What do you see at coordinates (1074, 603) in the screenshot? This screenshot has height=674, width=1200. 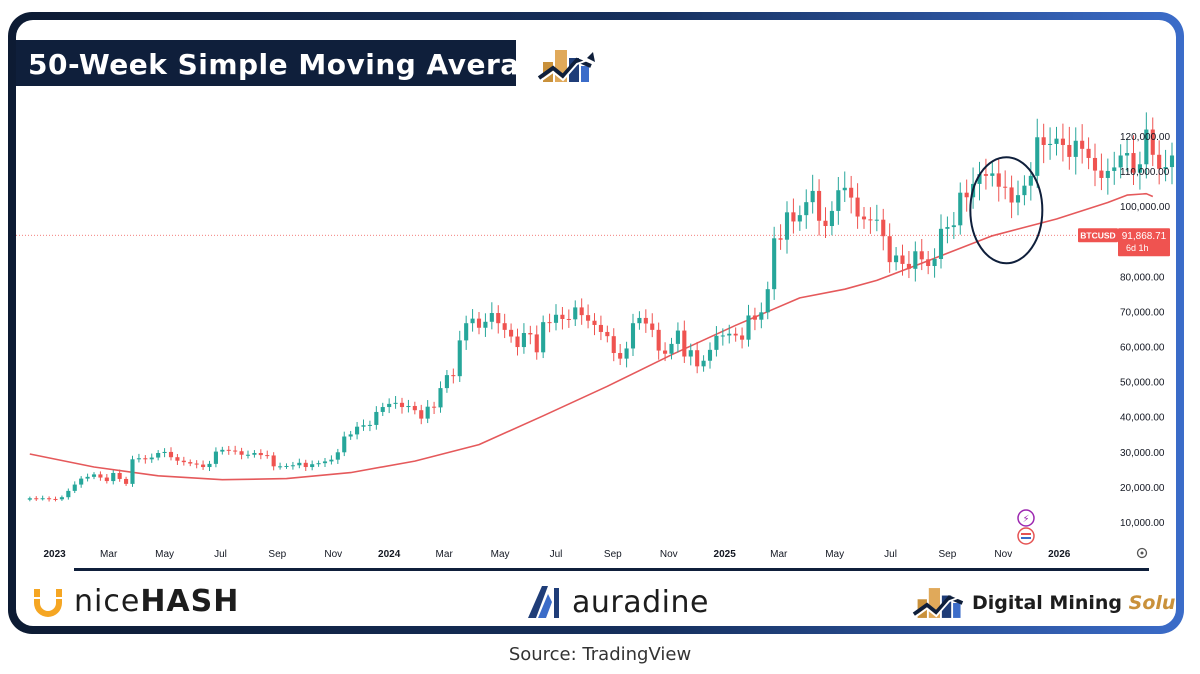 I see `dms-wordmark: Digital Mining Solutions` at bounding box center [1074, 603].